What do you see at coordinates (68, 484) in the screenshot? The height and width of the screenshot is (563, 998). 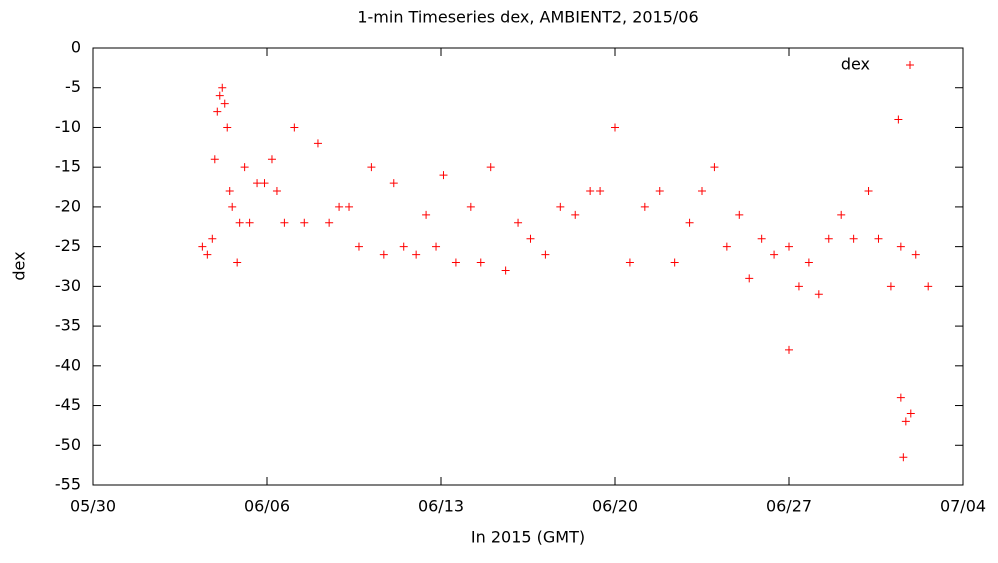 I see `y-tick-label: -55` at bounding box center [68, 484].